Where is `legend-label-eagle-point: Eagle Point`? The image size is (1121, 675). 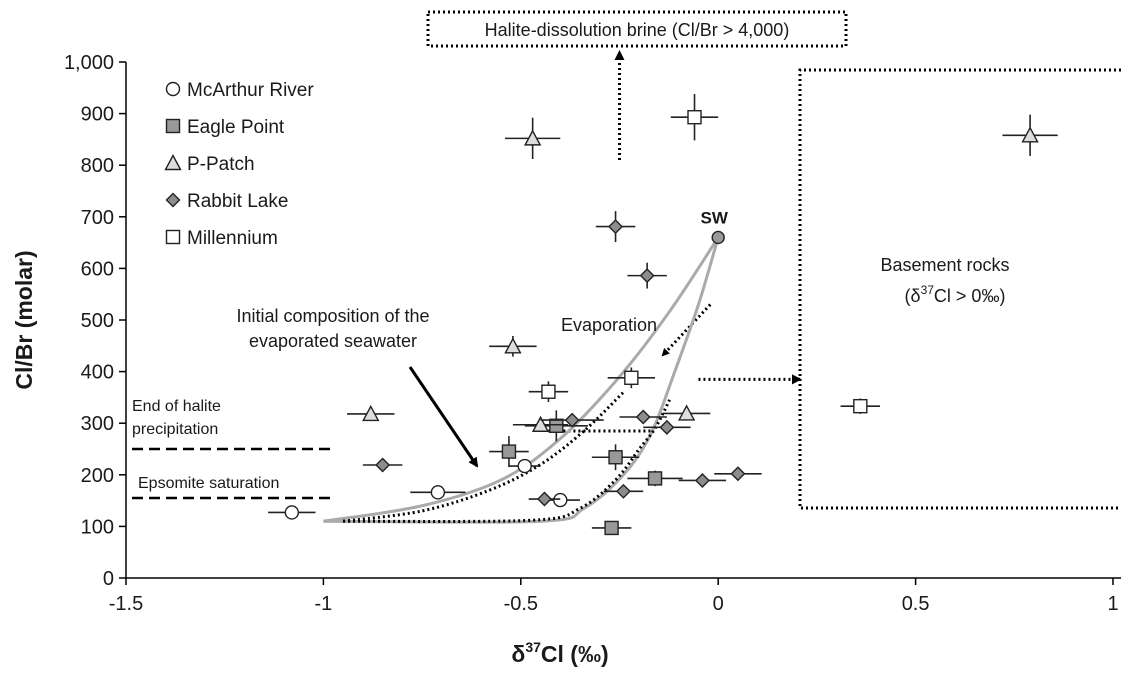
legend-label-eagle-point: Eagle Point is located at coordinates (236, 127).